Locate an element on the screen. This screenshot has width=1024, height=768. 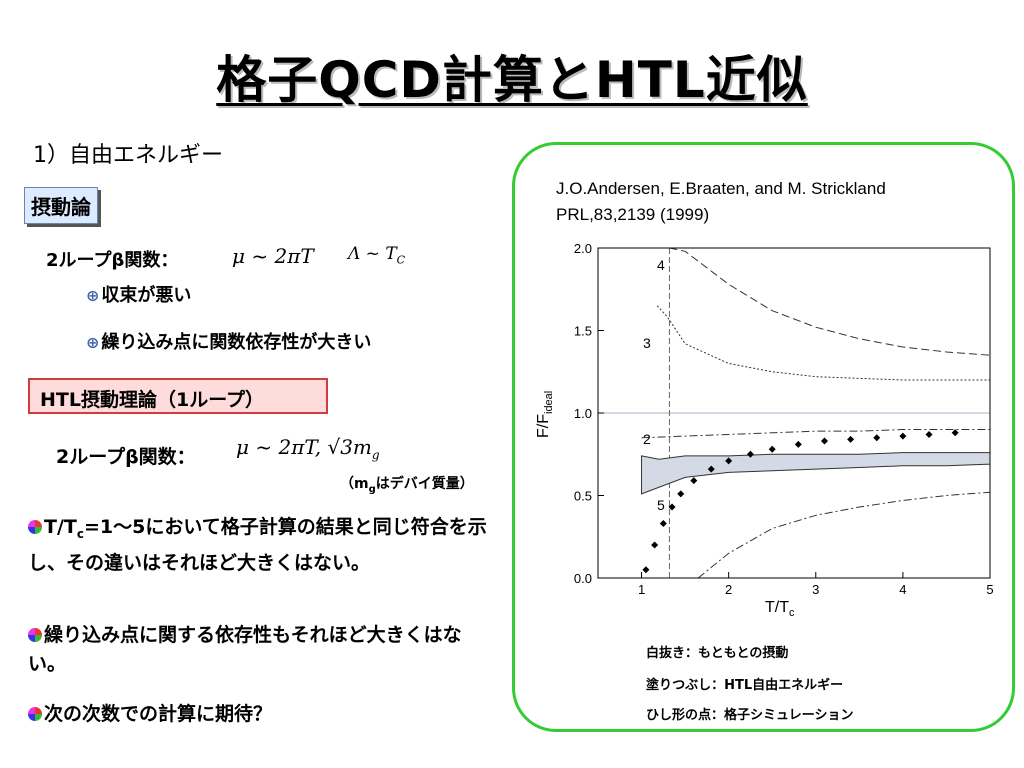
reference-line-2: PRL,83,2139 (1999) is located at coordinates (633, 214).